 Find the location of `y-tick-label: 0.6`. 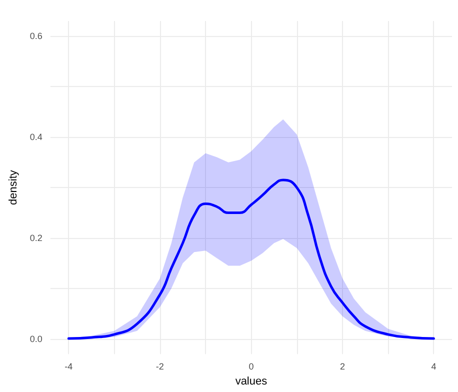

y-tick-label: 0.6 is located at coordinates (36, 36).